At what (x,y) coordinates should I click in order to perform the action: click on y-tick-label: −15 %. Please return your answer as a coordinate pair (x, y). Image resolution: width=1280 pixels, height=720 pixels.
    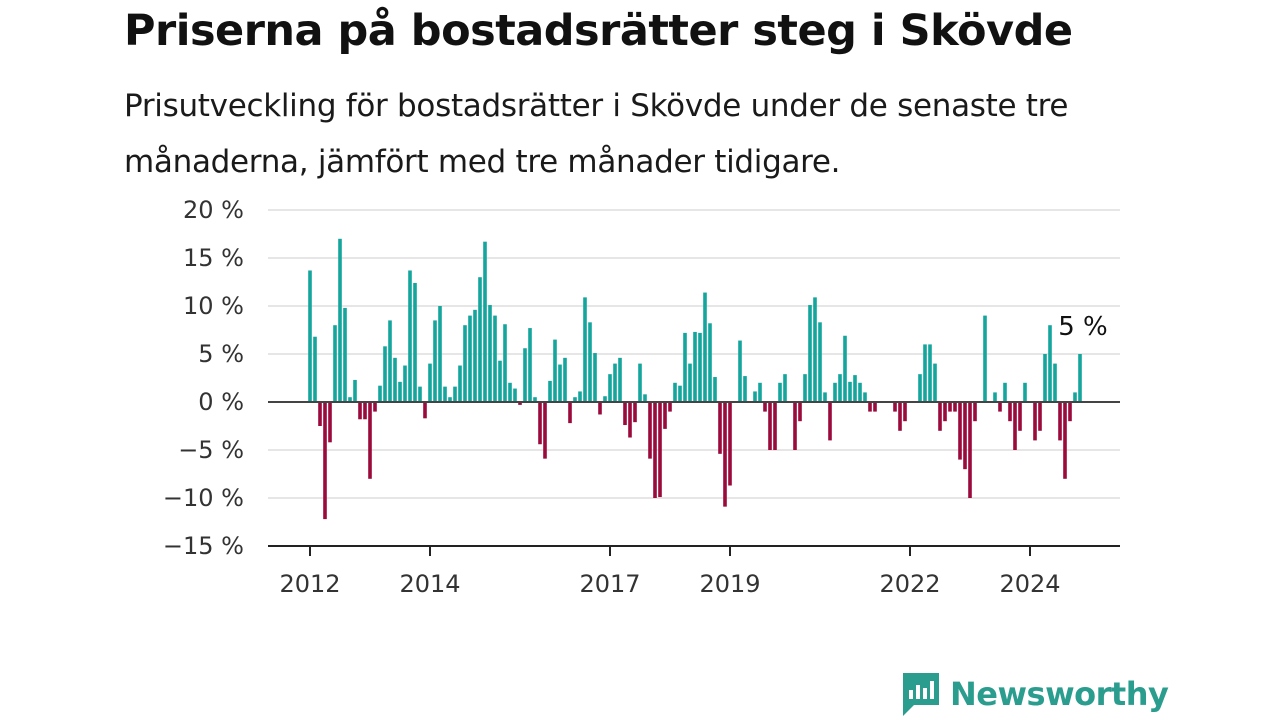
    Looking at the image, I should click on (203, 546).